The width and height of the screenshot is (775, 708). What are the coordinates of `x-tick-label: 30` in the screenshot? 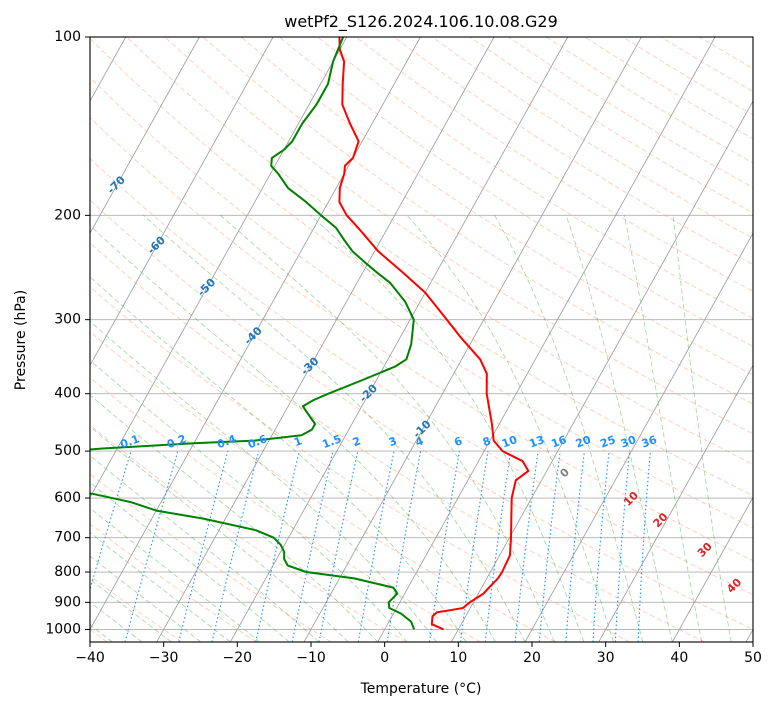 It's located at (606, 658).